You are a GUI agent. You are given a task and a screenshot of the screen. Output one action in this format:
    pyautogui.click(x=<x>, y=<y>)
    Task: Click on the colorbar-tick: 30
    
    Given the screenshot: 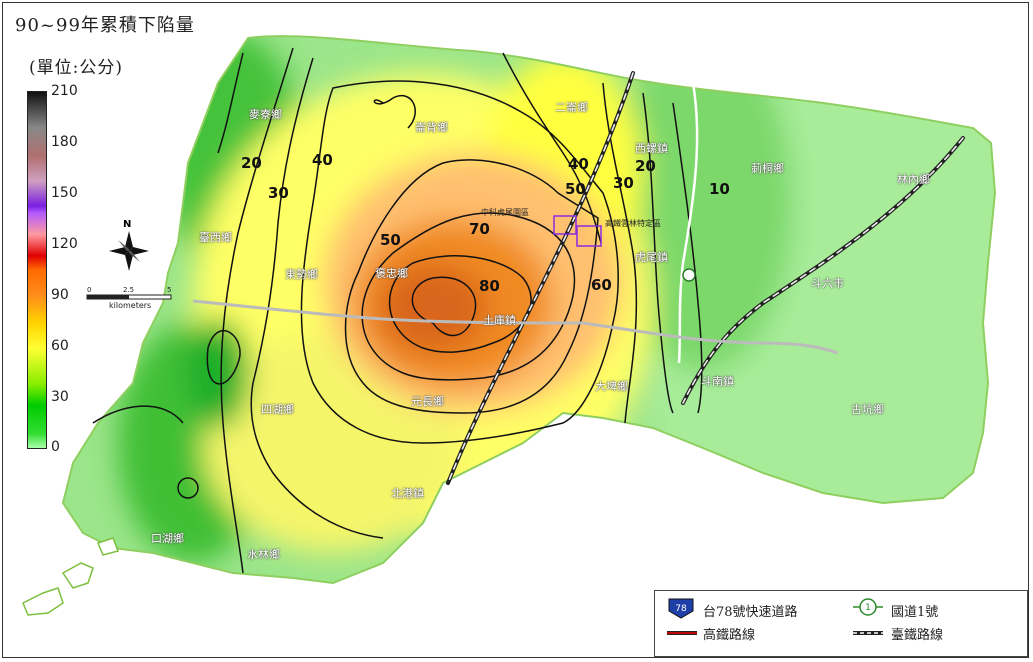 What is the action you would take?
    pyautogui.click(x=60, y=397)
    